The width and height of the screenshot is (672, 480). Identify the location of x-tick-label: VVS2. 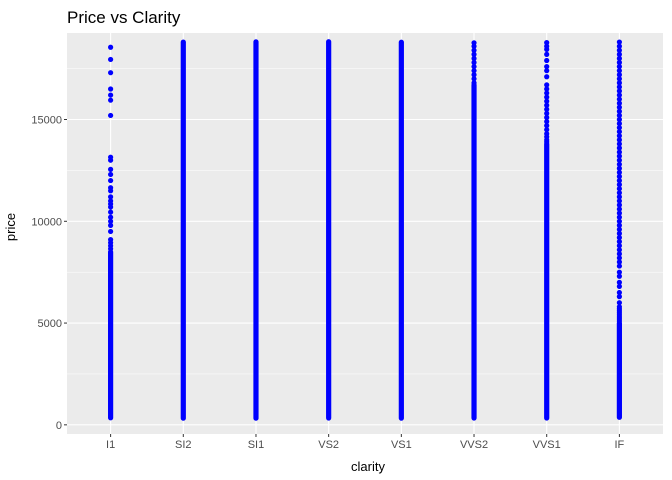
(474, 445).